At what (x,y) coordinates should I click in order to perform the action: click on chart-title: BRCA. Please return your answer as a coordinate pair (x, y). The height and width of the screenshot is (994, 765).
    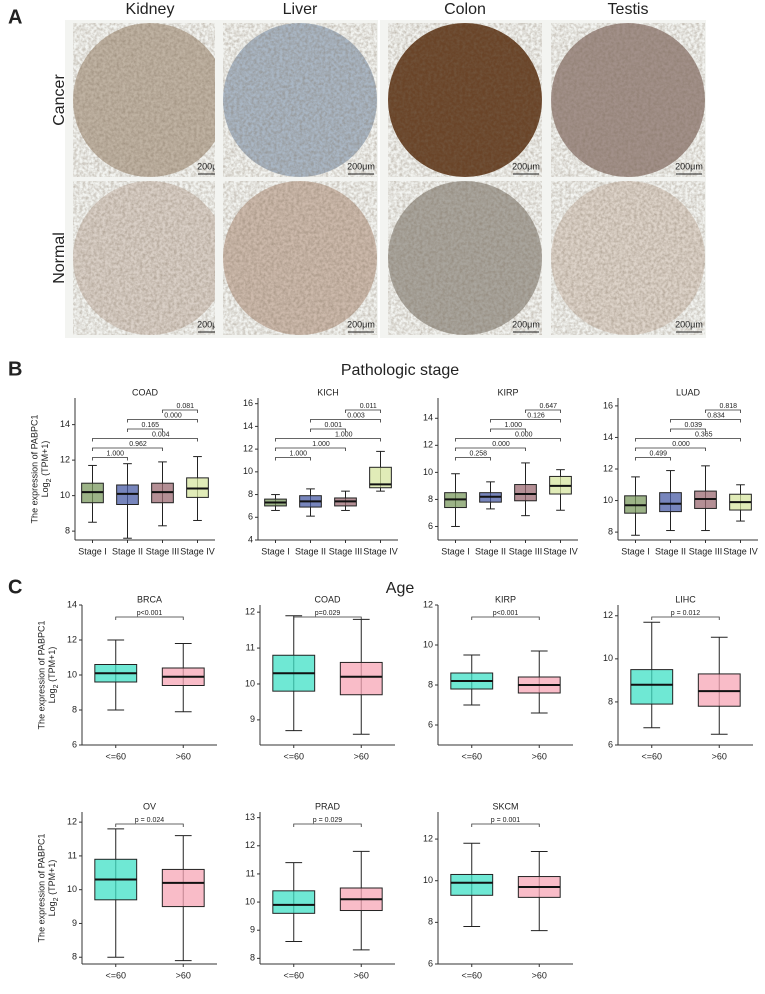
    Looking at the image, I should click on (149, 599).